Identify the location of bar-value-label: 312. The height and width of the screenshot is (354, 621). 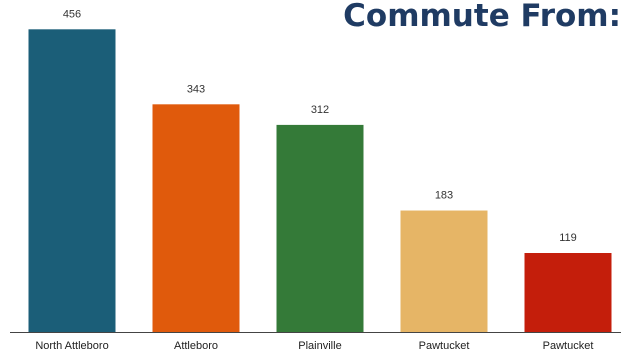
(320, 110).